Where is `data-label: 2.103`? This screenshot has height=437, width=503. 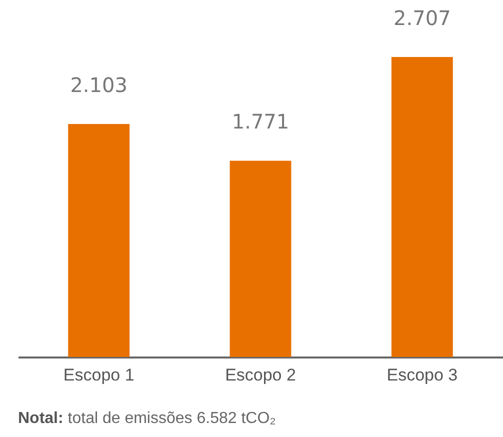
data-label: 2.103 is located at coordinates (99, 84).